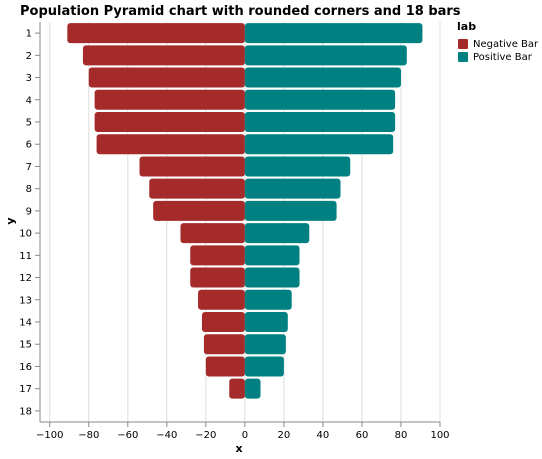 Image resolution: width=542 pixels, height=459 pixels. Describe the element at coordinates (25, 234) in the screenshot. I see `y-tick-label-10: 10` at that location.